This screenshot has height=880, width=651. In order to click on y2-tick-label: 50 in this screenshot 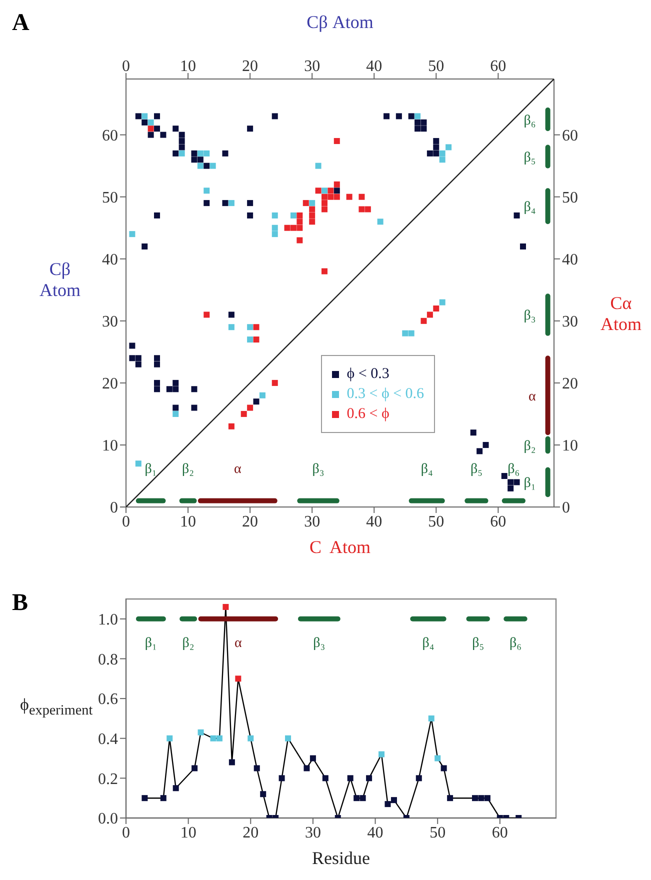, I will do `click(570, 198)`.